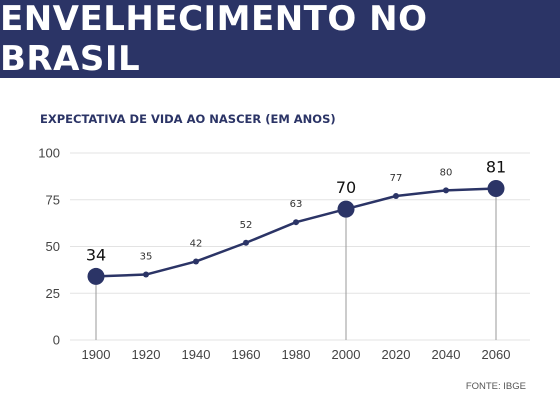 The width and height of the screenshot is (560, 420). What do you see at coordinates (196, 243) in the screenshot?
I see `data-label-1940: 42` at bounding box center [196, 243].